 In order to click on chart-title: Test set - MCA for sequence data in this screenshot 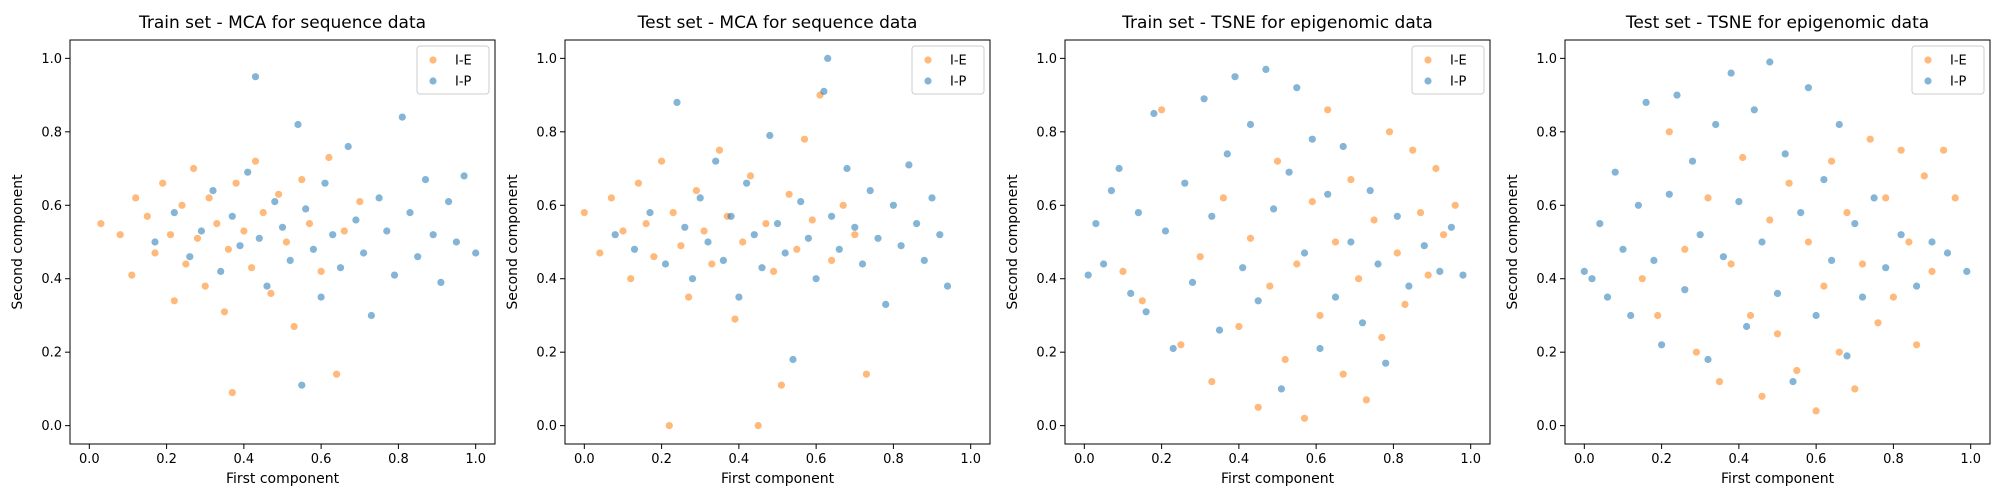, I will do `click(777, 23)`.